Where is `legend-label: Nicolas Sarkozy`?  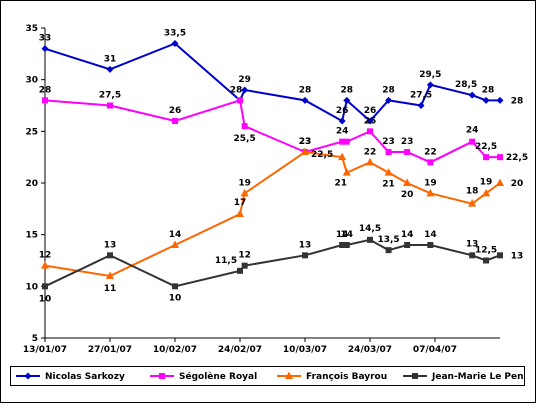 legend-label: Nicolas Sarkozy is located at coordinates (85, 377).